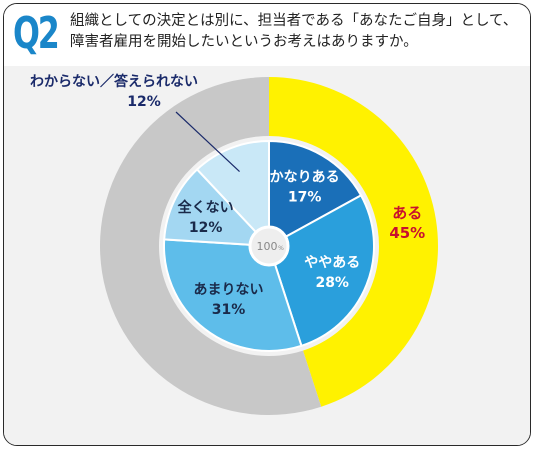  What do you see at coordinates (407, 213) in the screenshot?
I see `label-aru: ある` at bounding box center [407, 213].